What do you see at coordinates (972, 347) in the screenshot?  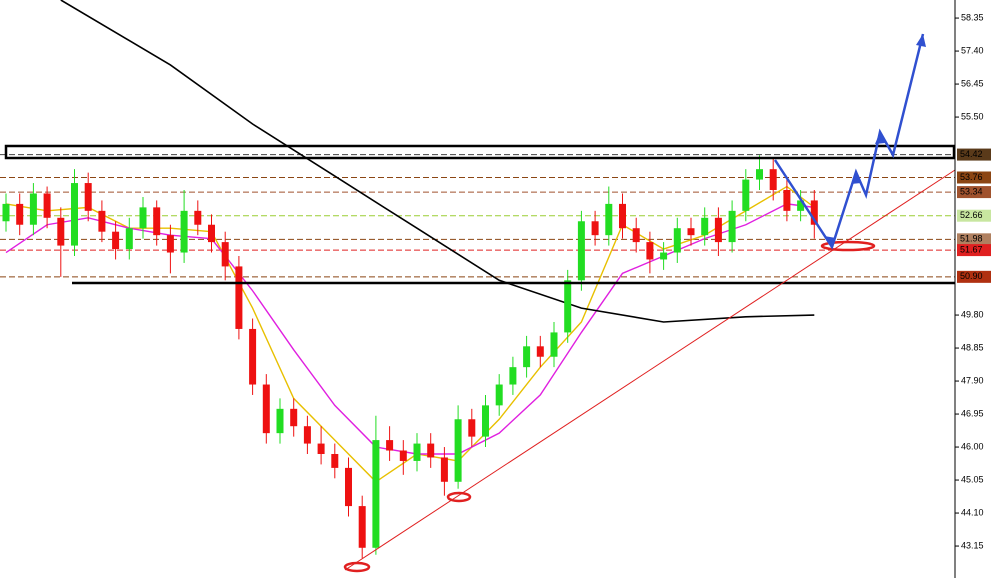 I see `y-tick-label: 48.85` at bounding box center [972, 347].